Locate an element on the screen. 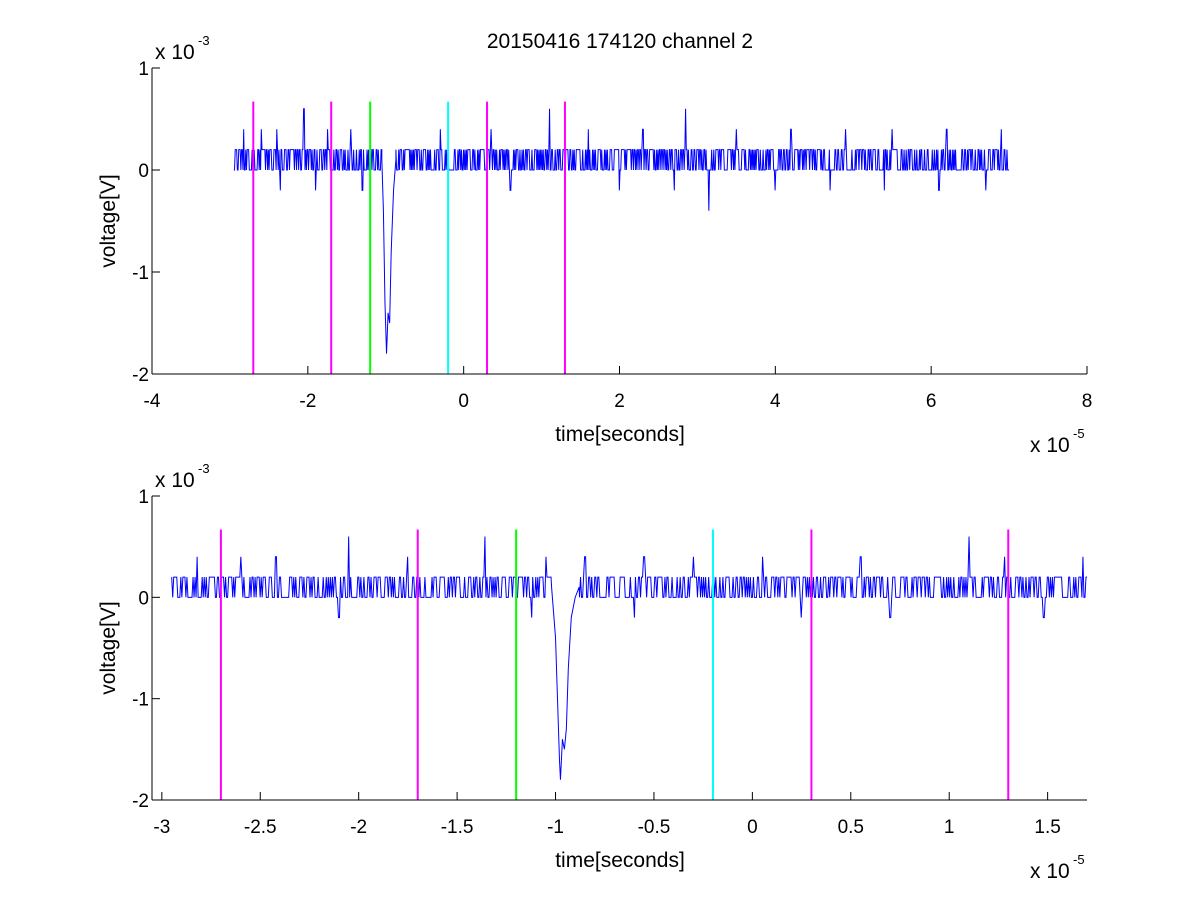 The image size is (1200, 901). top-y-tick-label: 0 is located at coordinates (143, 171).